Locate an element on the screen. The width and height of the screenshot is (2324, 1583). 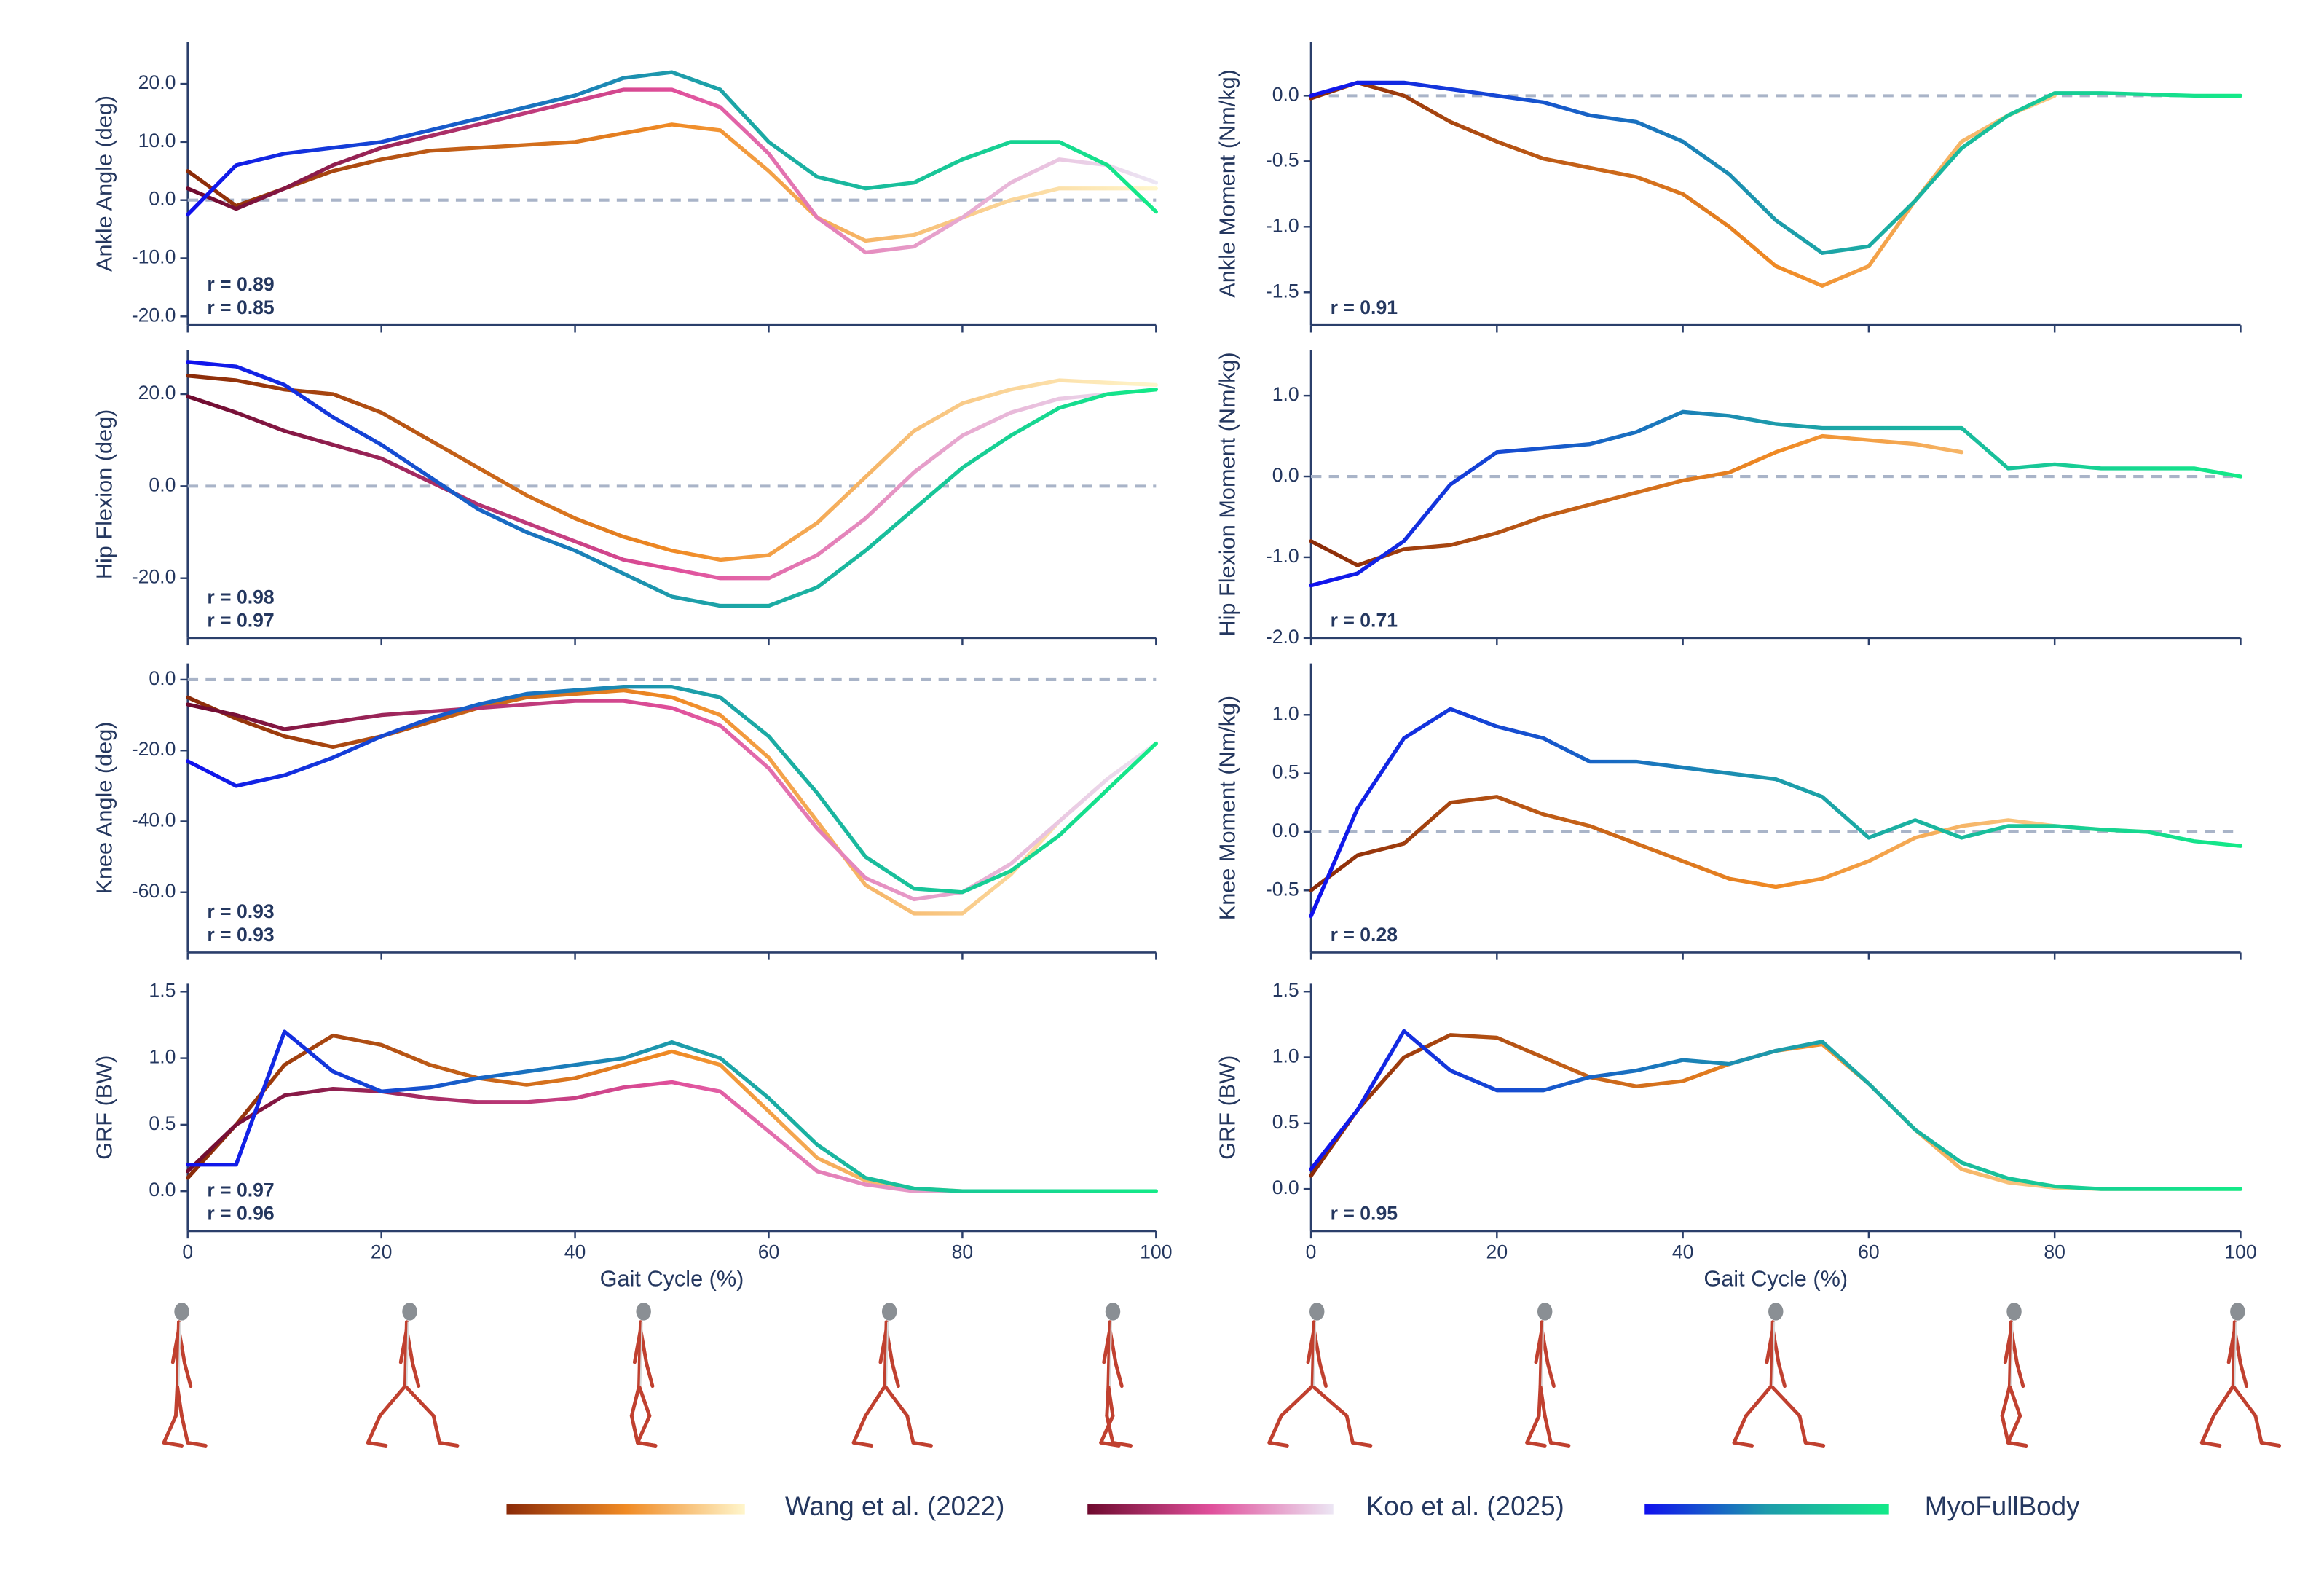
y-axis-label: Knee Angle (deg) is located at coordinates (104, 807).